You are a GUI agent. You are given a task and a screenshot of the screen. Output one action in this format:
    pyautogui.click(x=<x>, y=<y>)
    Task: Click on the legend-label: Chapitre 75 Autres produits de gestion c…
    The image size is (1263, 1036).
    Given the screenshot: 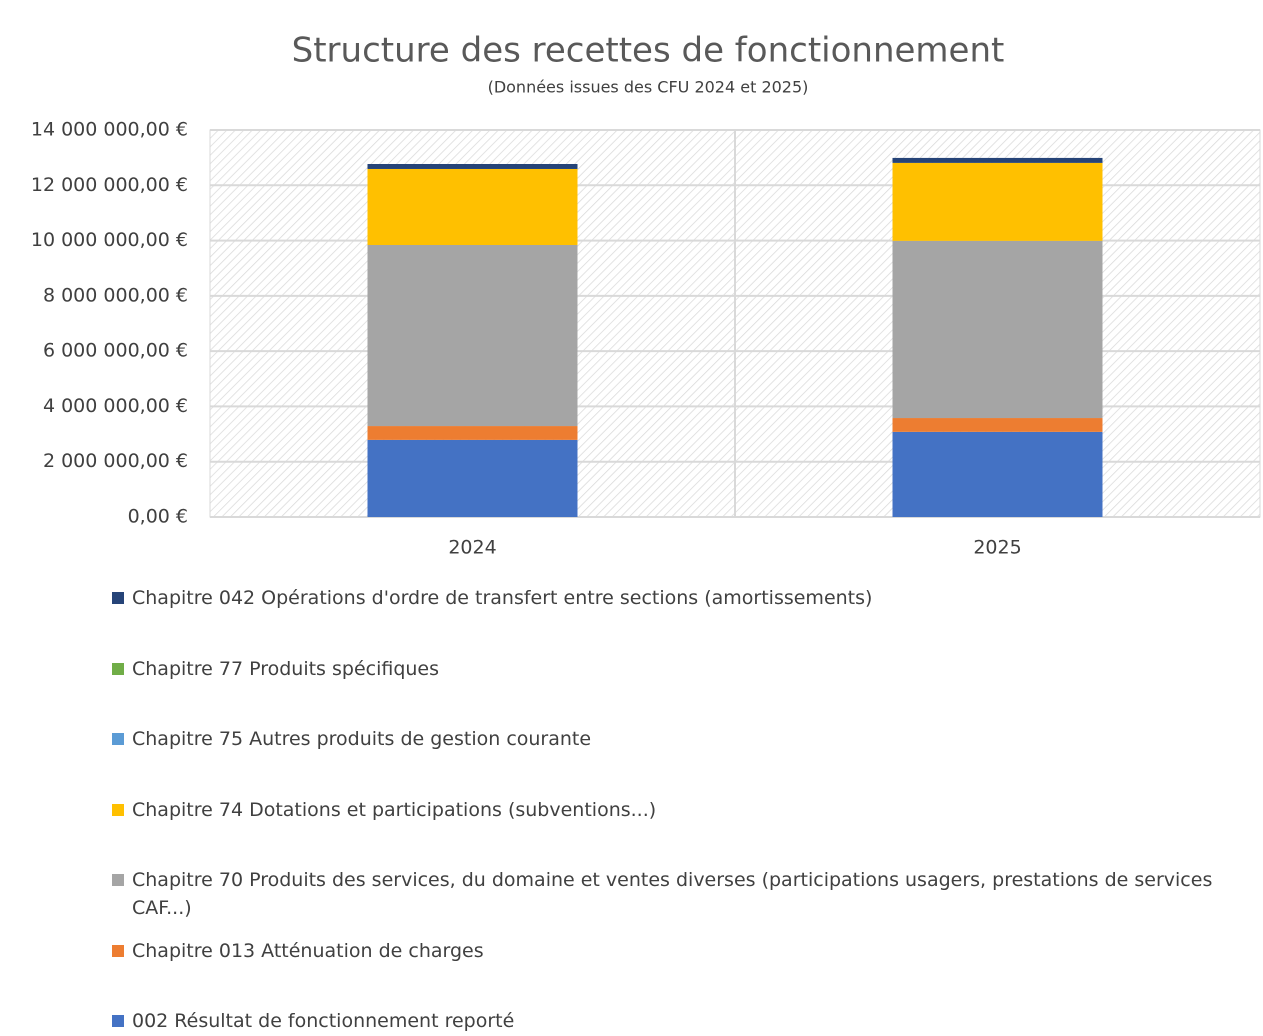 What is the action you would take?
    pyautogui.click(x=362, y=739)
    